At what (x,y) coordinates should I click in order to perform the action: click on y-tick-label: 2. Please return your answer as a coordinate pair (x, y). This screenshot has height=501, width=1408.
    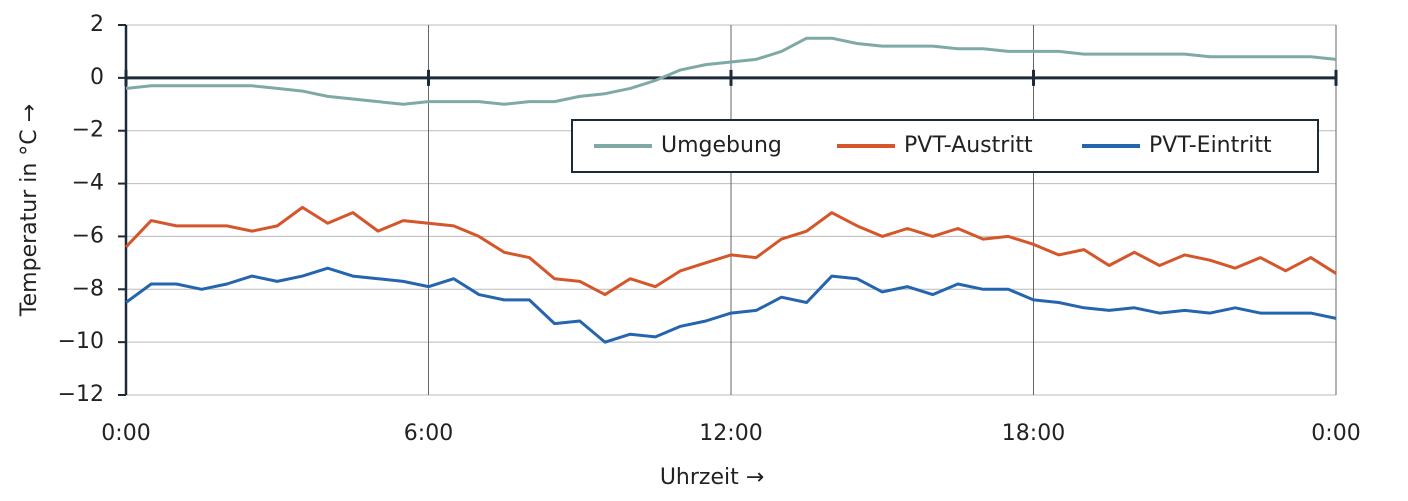
    Looking at the image, I should click on (97, 24).